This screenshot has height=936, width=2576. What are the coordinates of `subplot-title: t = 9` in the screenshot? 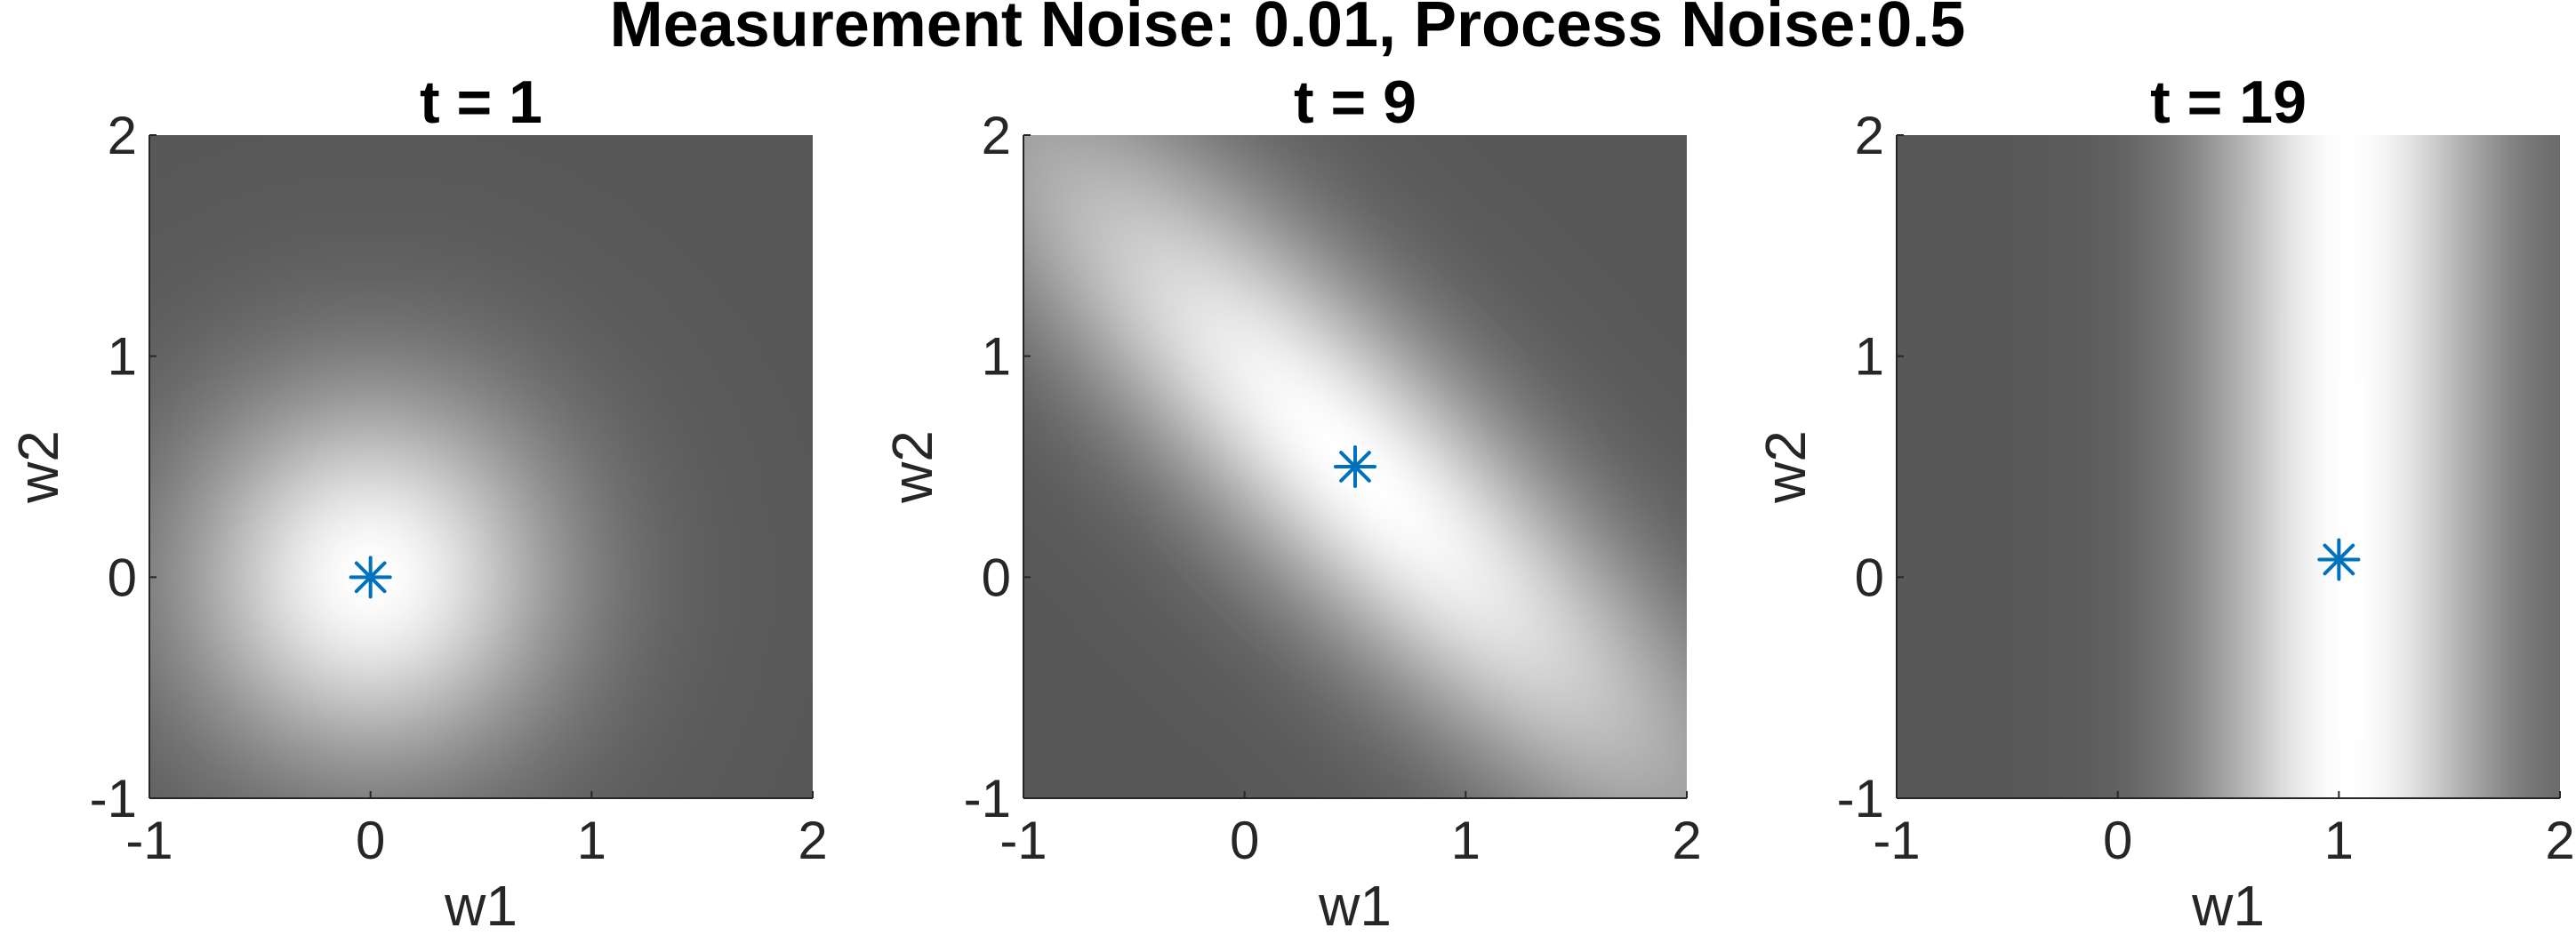 It's located at (1355, 102).